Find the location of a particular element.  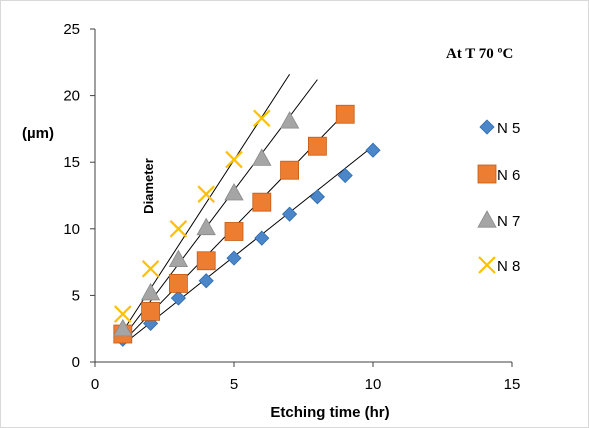

x-ticks: 0 5 10 15 is located at coordinates (306, 377).